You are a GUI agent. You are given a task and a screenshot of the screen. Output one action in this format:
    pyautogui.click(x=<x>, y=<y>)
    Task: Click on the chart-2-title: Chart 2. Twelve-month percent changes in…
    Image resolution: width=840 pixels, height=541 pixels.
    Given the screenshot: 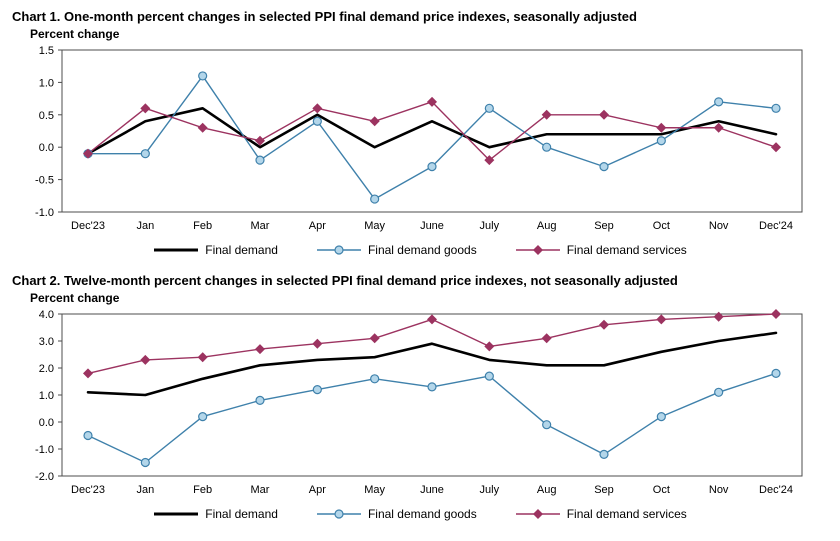 What is the action you would take?
    pyautogui.click(x=345, y=280)
    